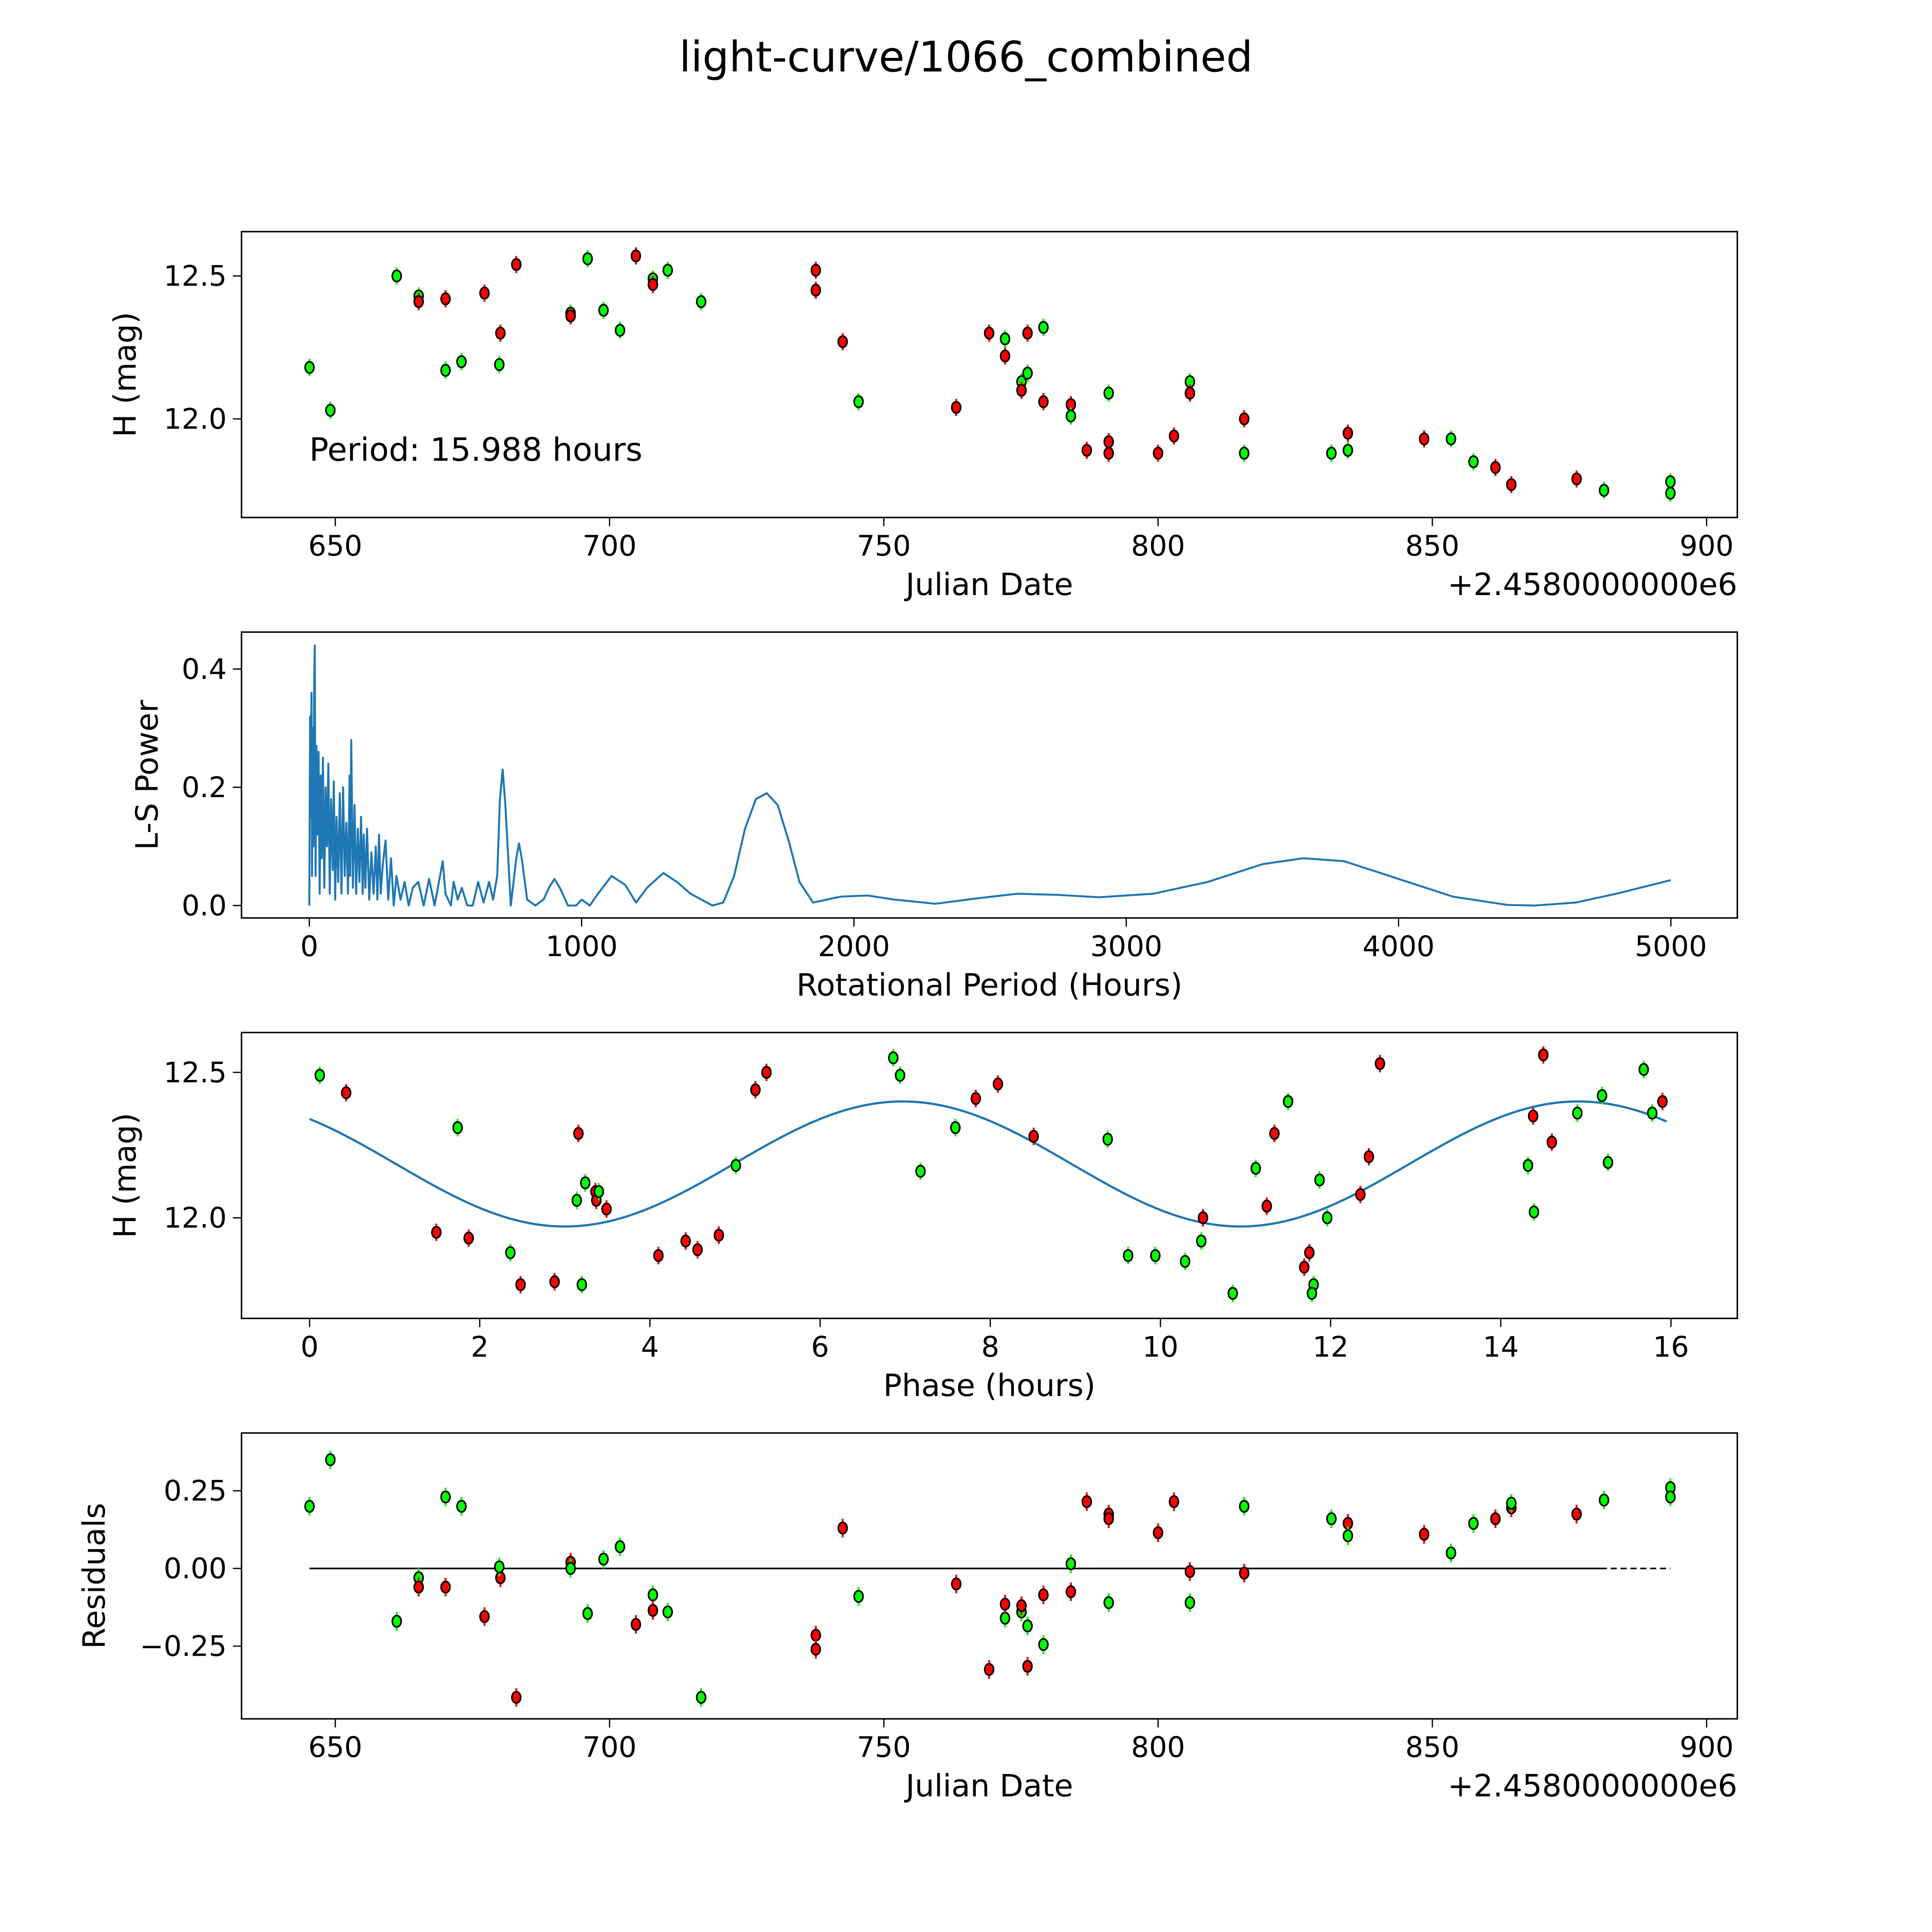 The height and width of the screenshot is (1932, 1932). Describe the element at coordinates (990, 1348) in the screenshot. I see `x-tick-label: 8` at that location.